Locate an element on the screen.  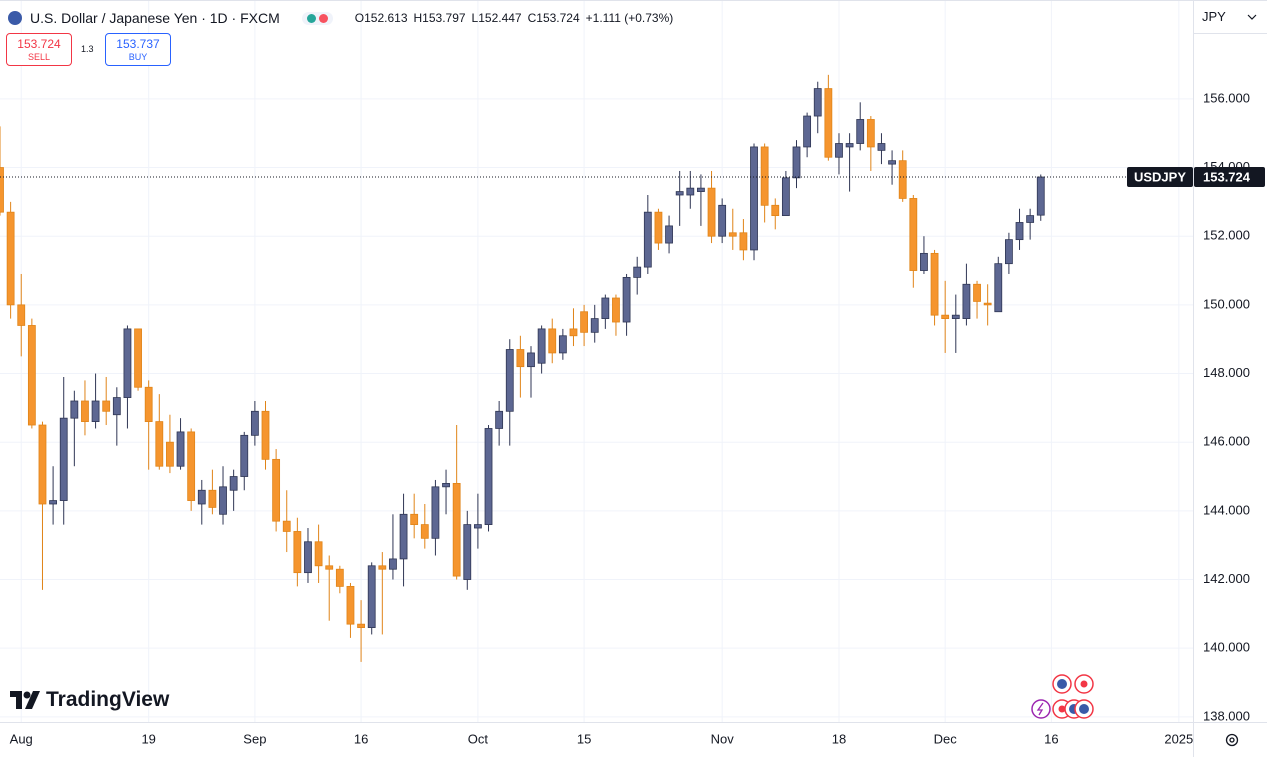
gear-ring is located at coordinates (1232, 740).